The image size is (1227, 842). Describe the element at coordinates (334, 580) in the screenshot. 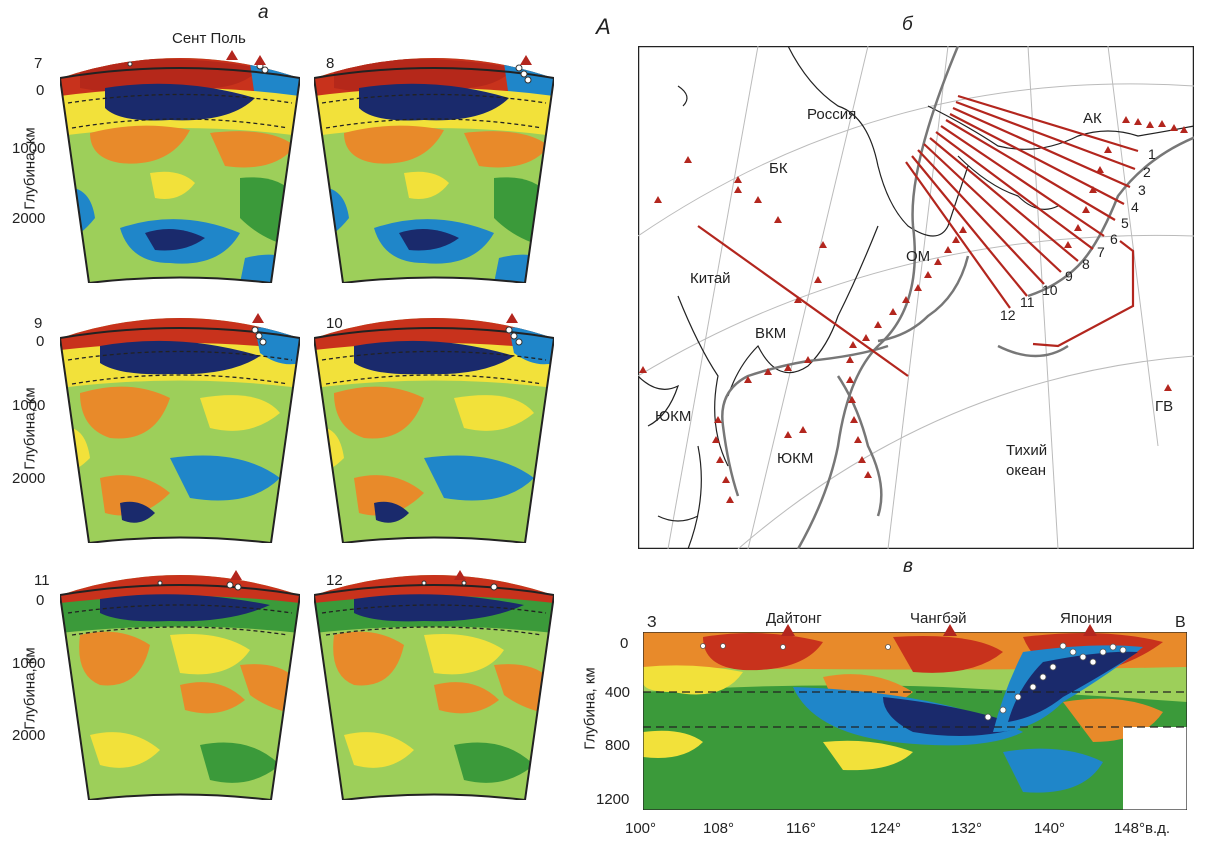

I see `section-num-12: 12` at that location.